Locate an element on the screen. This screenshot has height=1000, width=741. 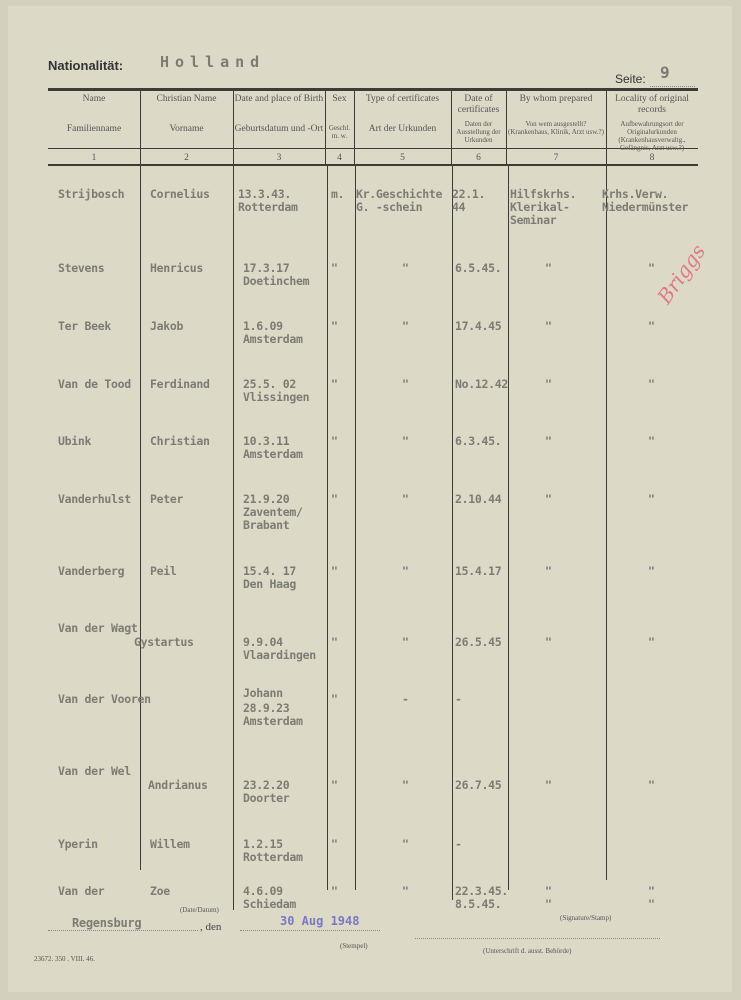
date-stamp: 30 Aug 1948 is located at coordinates (320, 921).